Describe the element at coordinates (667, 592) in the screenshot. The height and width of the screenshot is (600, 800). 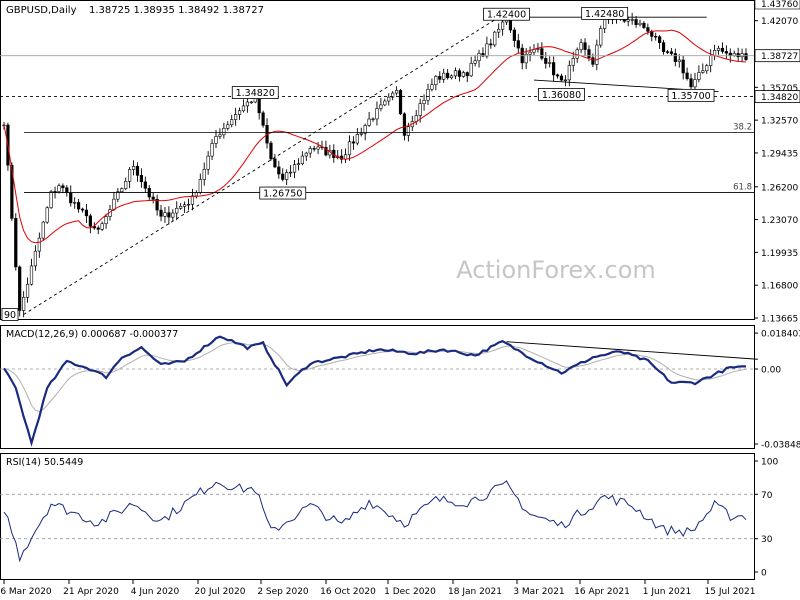
I see `x-tick-label: 1 Jun 2021` at that location.